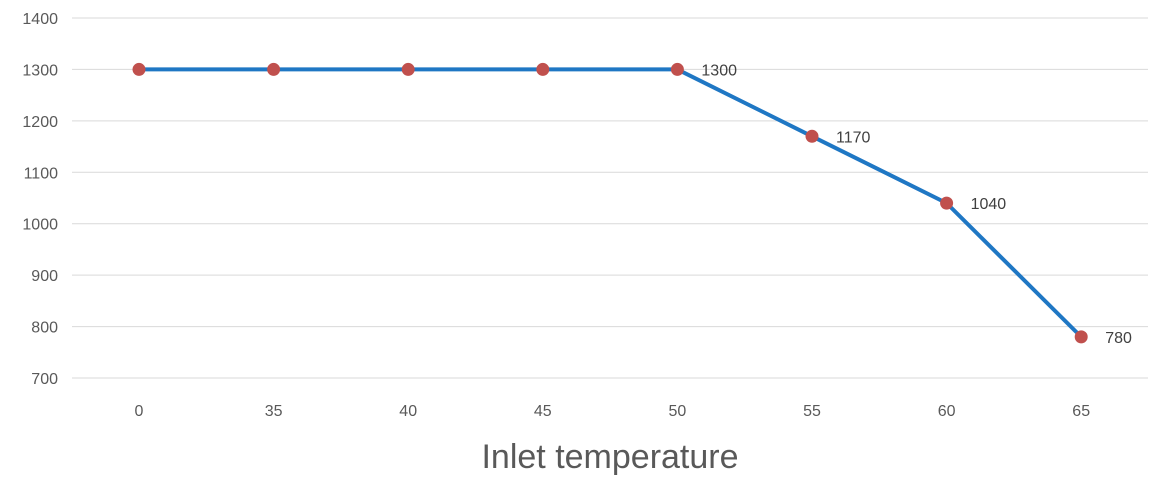 This screenshot has height=478, width=1152. I want to click on data-label: 1040, so click(989, 204).